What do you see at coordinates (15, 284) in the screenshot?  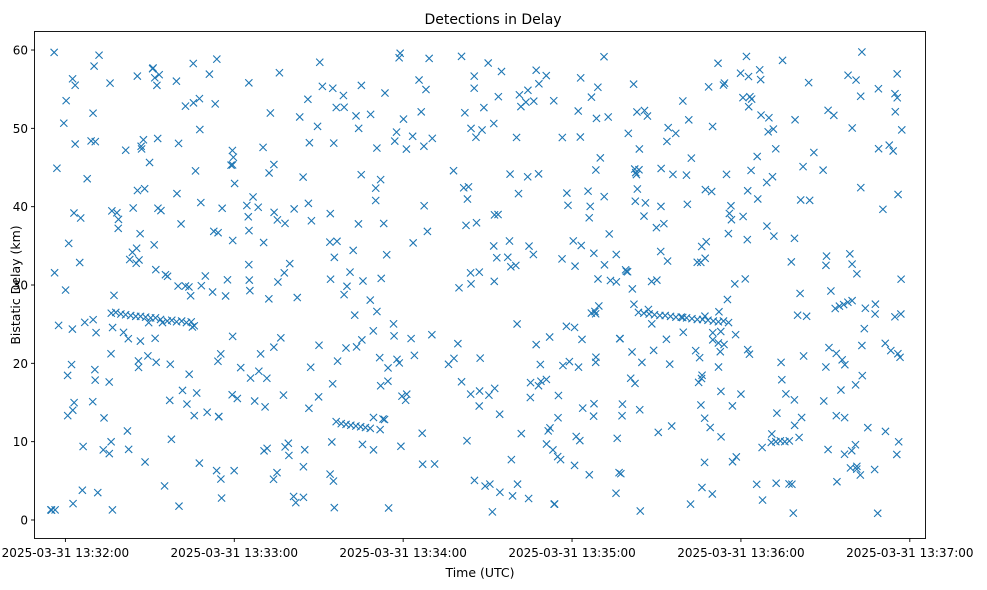 I see `y-axis-label: Bistatic Delay (km)` at bounding box center [15, 284].